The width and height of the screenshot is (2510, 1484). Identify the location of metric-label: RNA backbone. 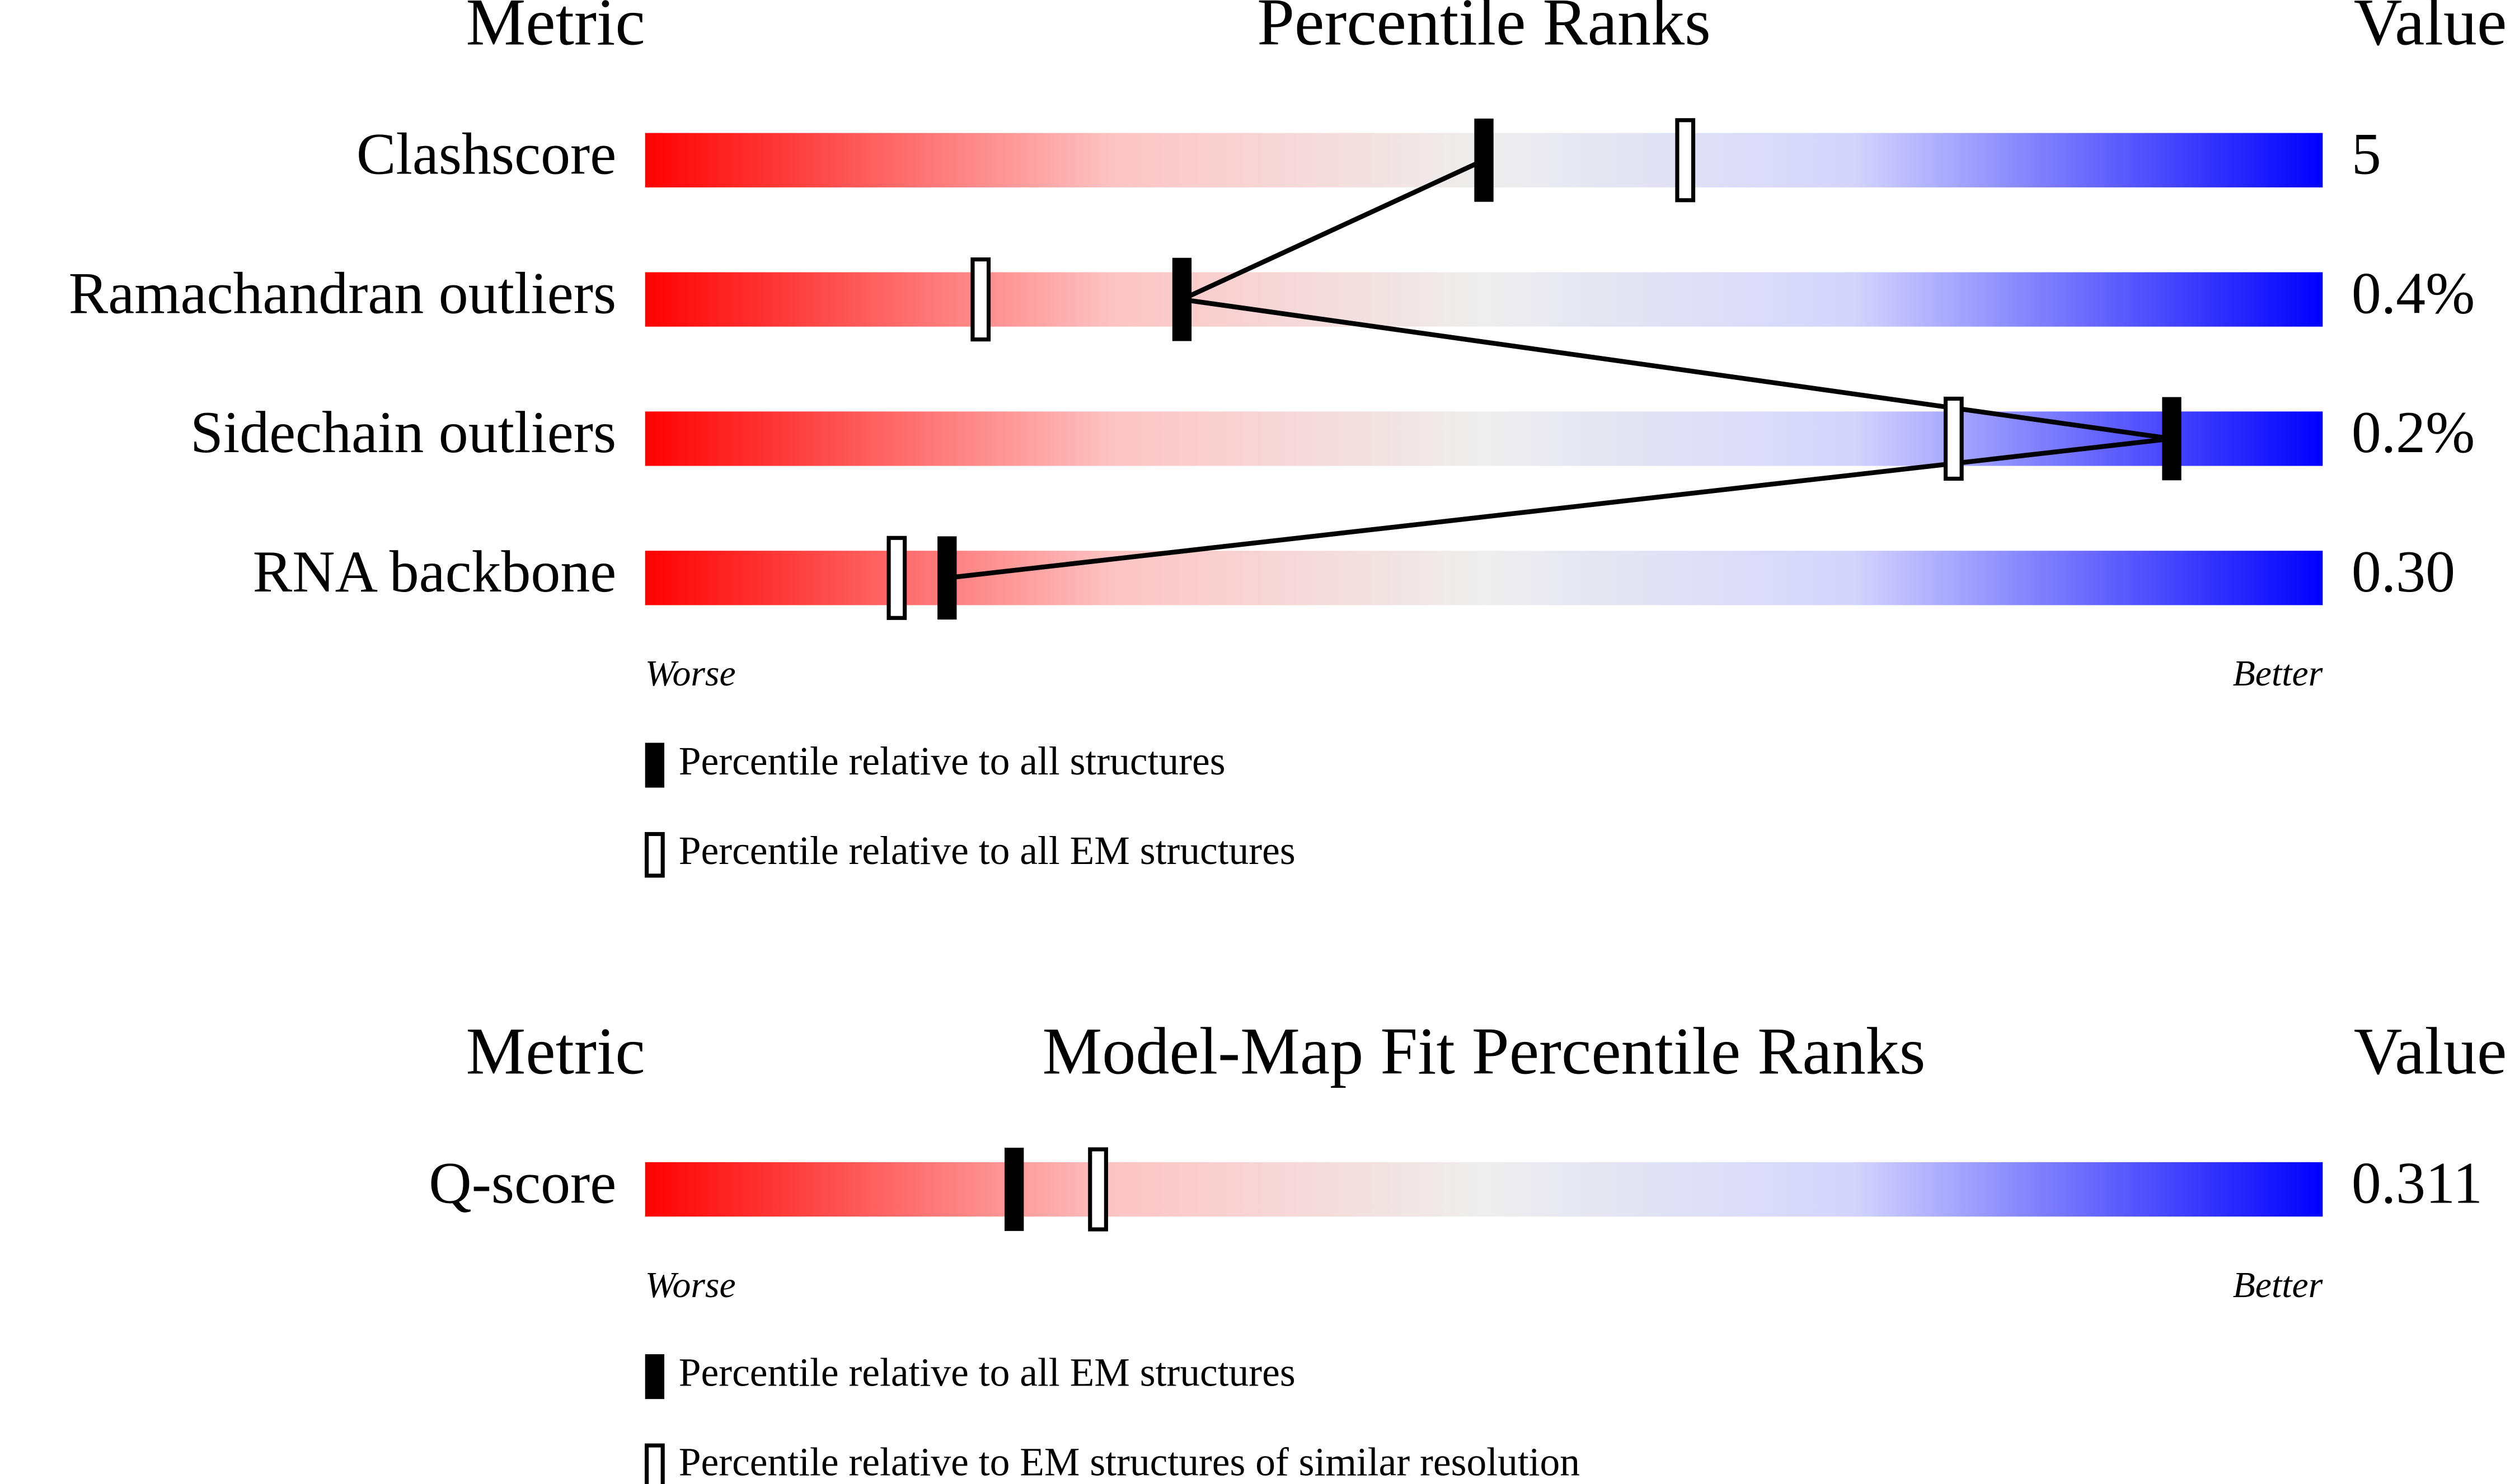
(435, 571).